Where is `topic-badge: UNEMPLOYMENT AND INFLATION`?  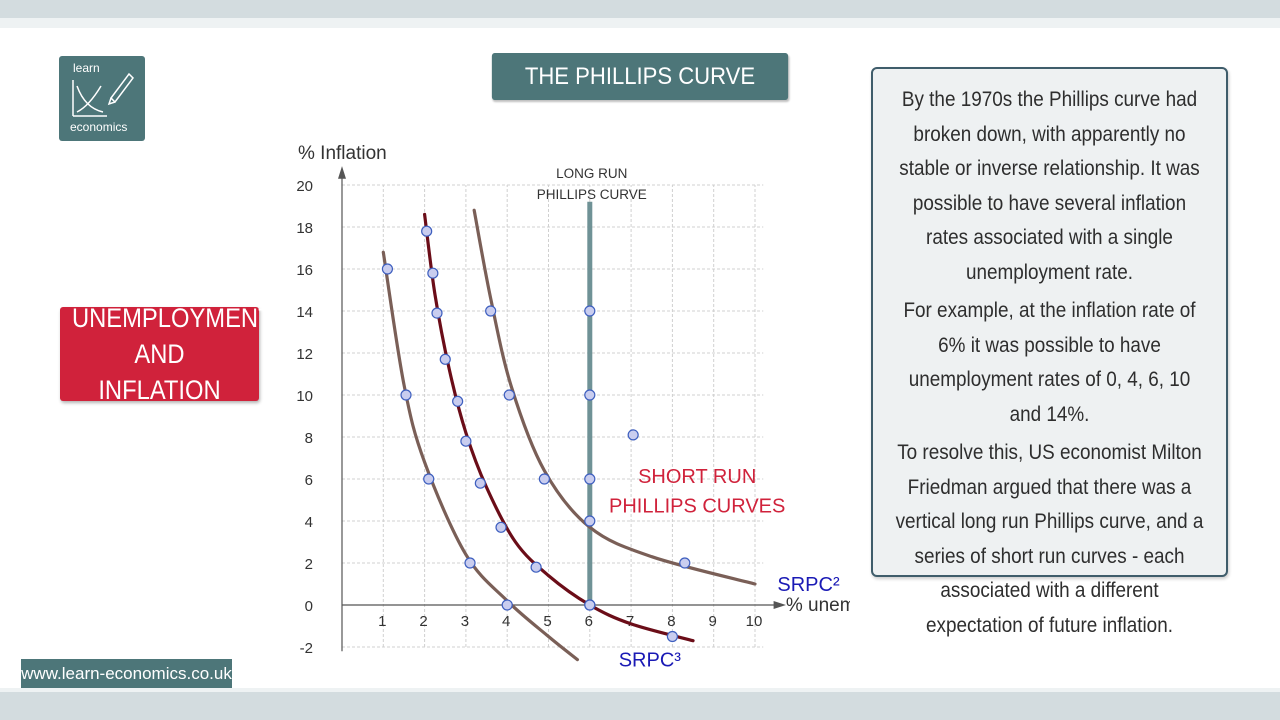 topic-badge: UNEMPLOYMENT AND INFLATION is located at coordinates (166, 354).